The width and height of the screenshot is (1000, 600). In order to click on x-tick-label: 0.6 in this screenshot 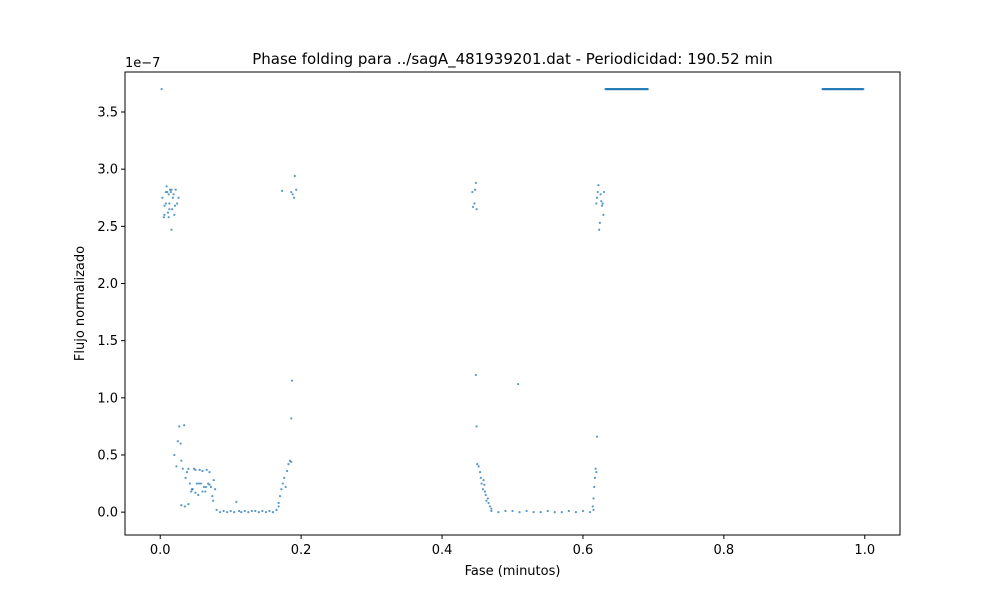, I will do `click(583, 550)`.